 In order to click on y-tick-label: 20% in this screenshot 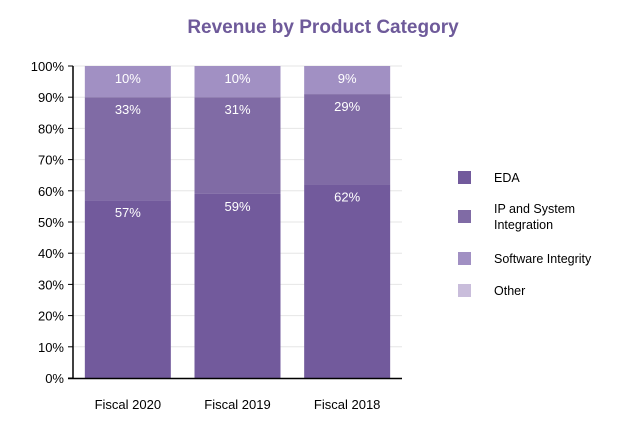, I will do `click(51, 316)`.